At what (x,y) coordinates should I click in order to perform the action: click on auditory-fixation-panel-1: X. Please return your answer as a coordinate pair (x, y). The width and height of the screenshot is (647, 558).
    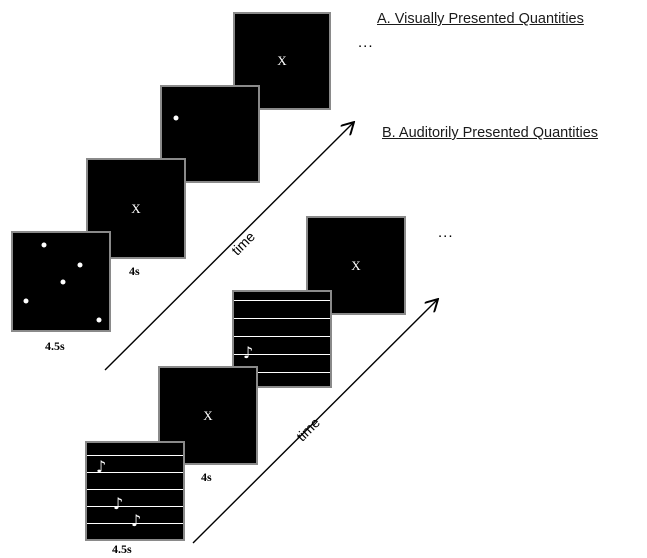
    Looking at the image, I should click on (208, 415).